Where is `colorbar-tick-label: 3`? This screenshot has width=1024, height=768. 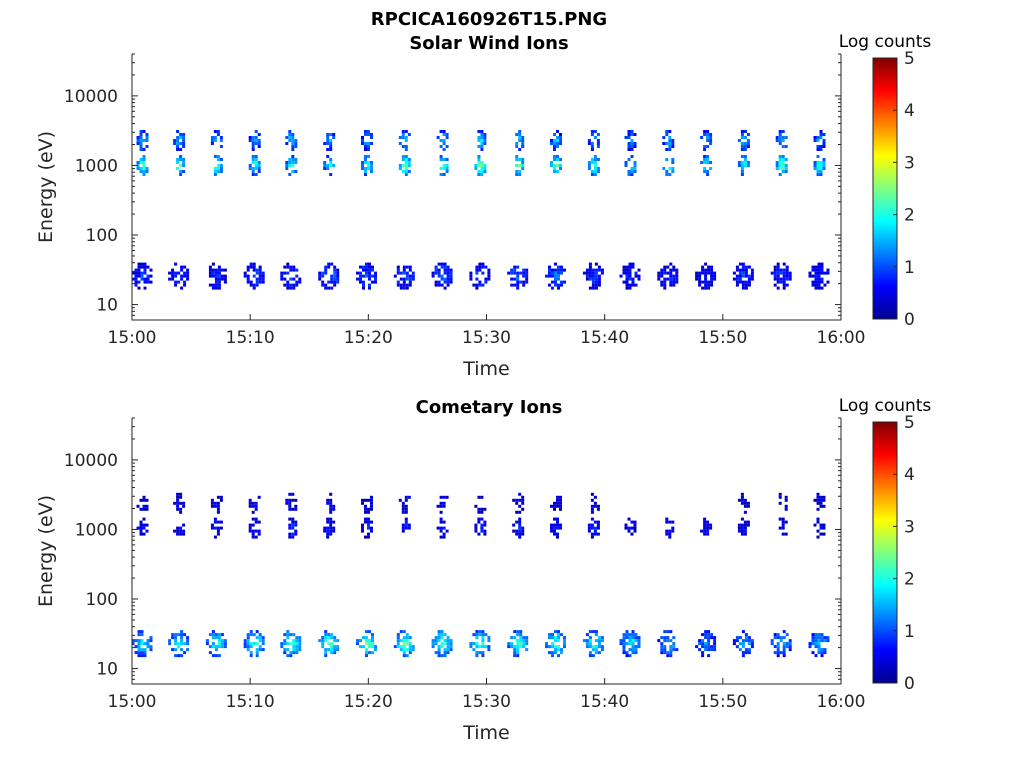
colorbar-tick-label: 3 is located at coordinates (909, 163).